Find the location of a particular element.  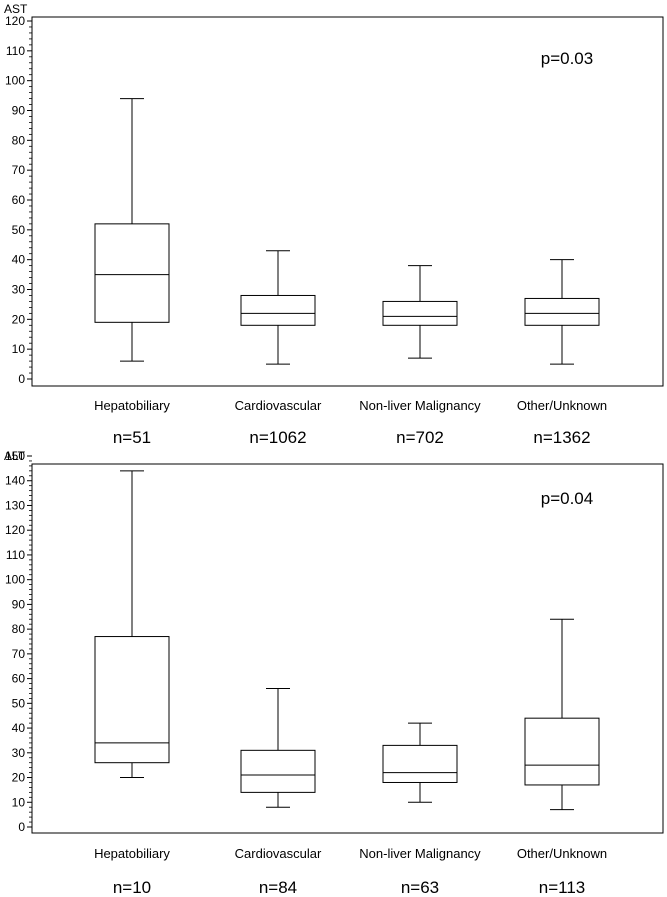

count-label: n=1362 is located at coordinates (561, 437).